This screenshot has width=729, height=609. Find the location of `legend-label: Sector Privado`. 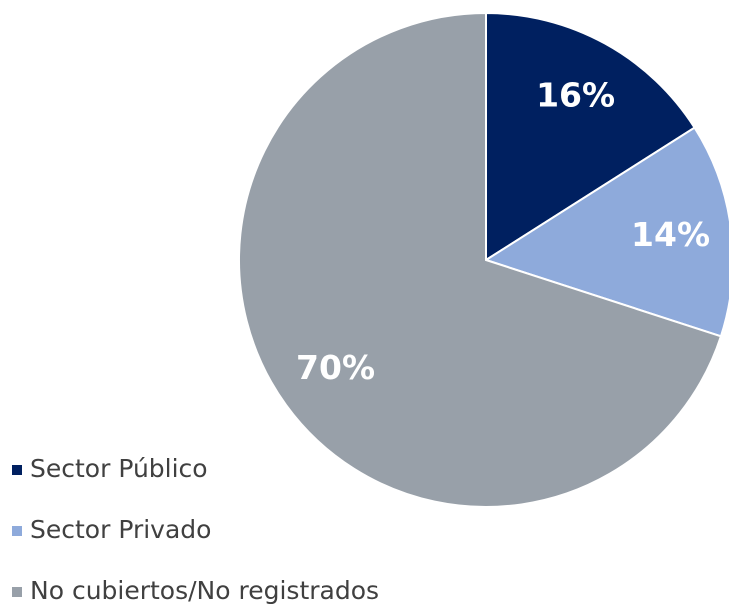

legend-label: Sector Privado is located at coordinates (120, 529).